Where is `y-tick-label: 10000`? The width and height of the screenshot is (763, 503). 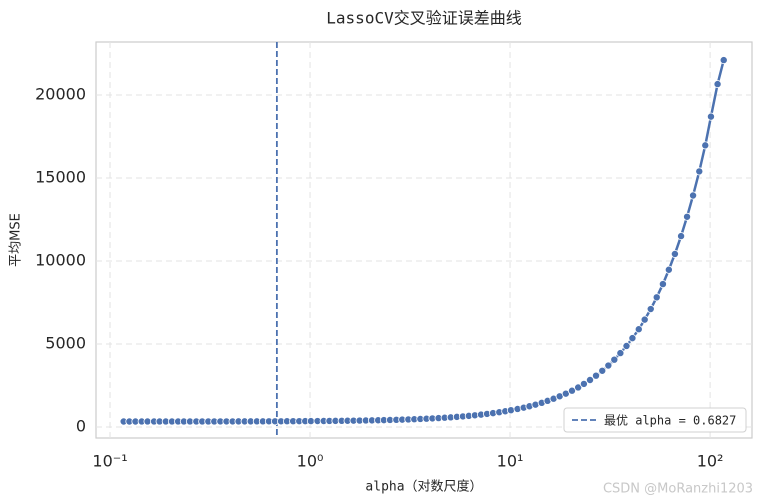 y-tick-label: 10000 is located at coordinates (60, 259).